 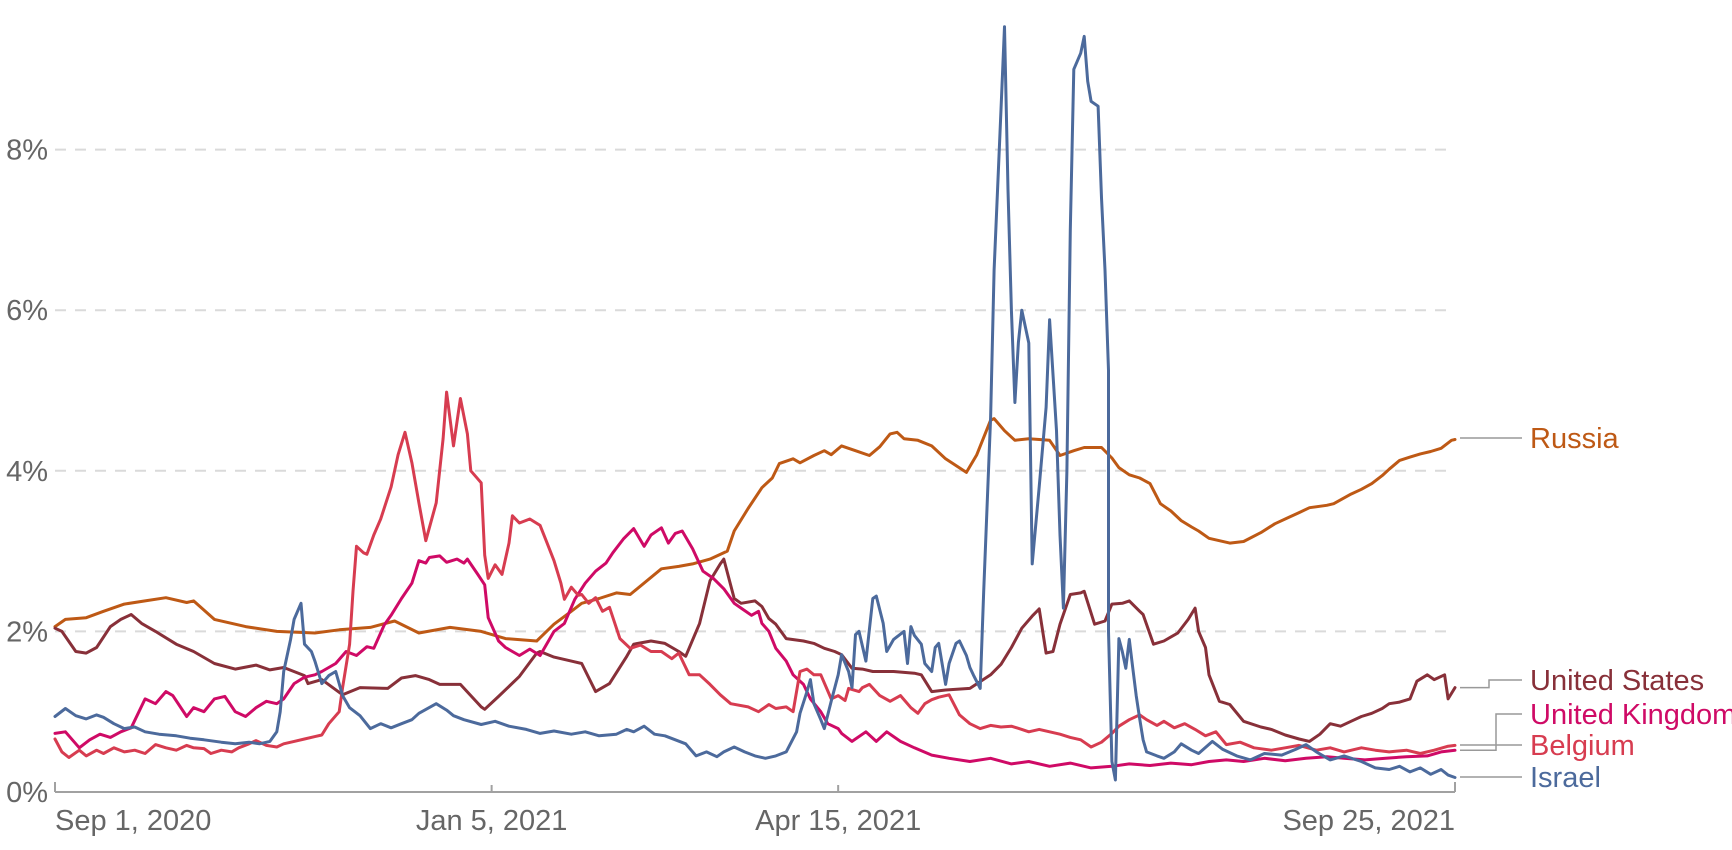 What do you see at coordinates (1491, 684) in the screenshot?
I see `legend-connector-united-states` at bounding box center [1491, 684].